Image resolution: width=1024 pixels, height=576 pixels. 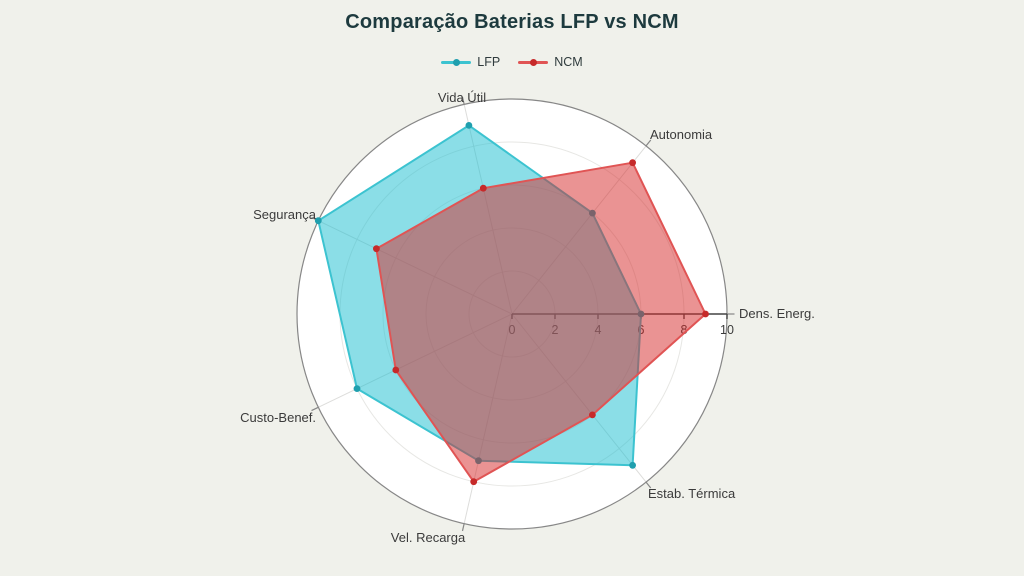 What do you see at coordinates (777, 313) in the screenshot?
I see `axis-label-1: Dens. Energ.` at bounding box center [777, 313].